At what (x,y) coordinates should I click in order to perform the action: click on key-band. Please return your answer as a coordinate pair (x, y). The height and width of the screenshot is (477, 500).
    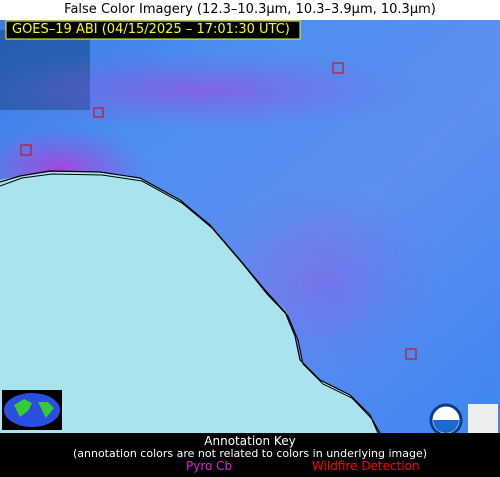
    Looking at the image, I should click on (250, 455).